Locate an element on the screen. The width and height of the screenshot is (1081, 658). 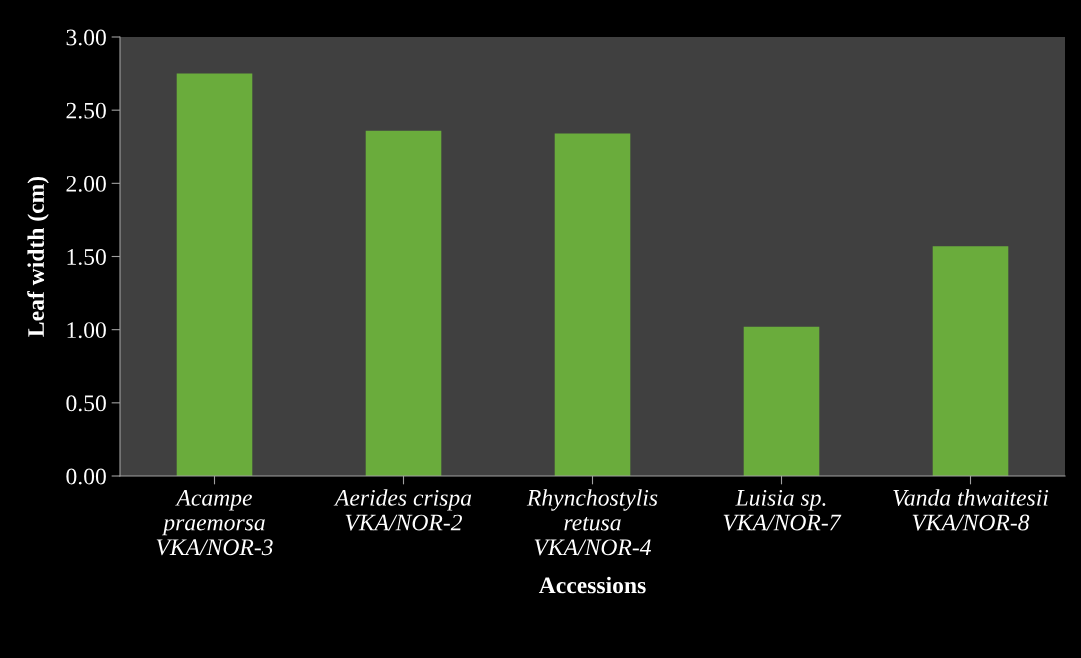
y-tick-label: 2.00 is located at coordinates (86, 183).